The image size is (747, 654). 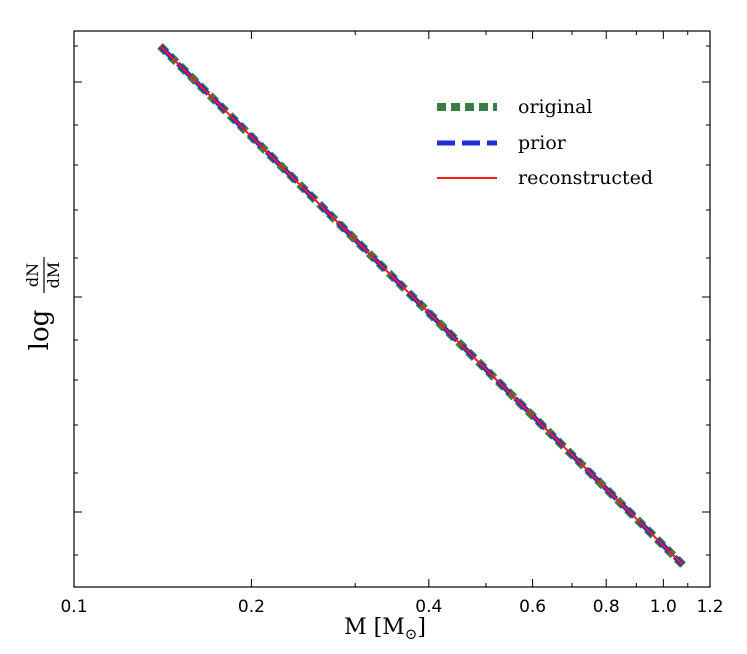 What do you see at coordinates (53, 275) in the screenshot?
I see `y-axis-label-denominator: dM` at bounding box center [53, 275].